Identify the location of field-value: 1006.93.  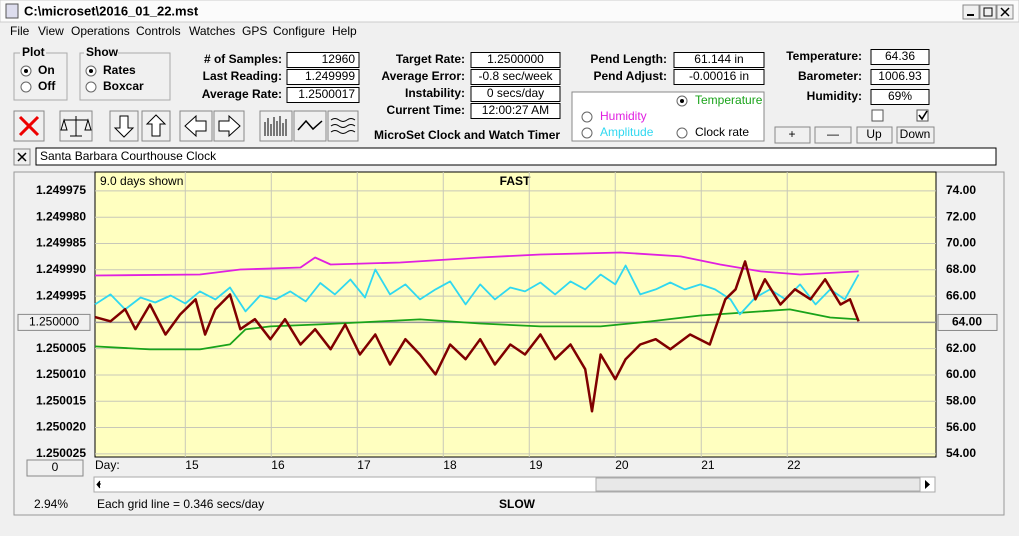
(900, 76).